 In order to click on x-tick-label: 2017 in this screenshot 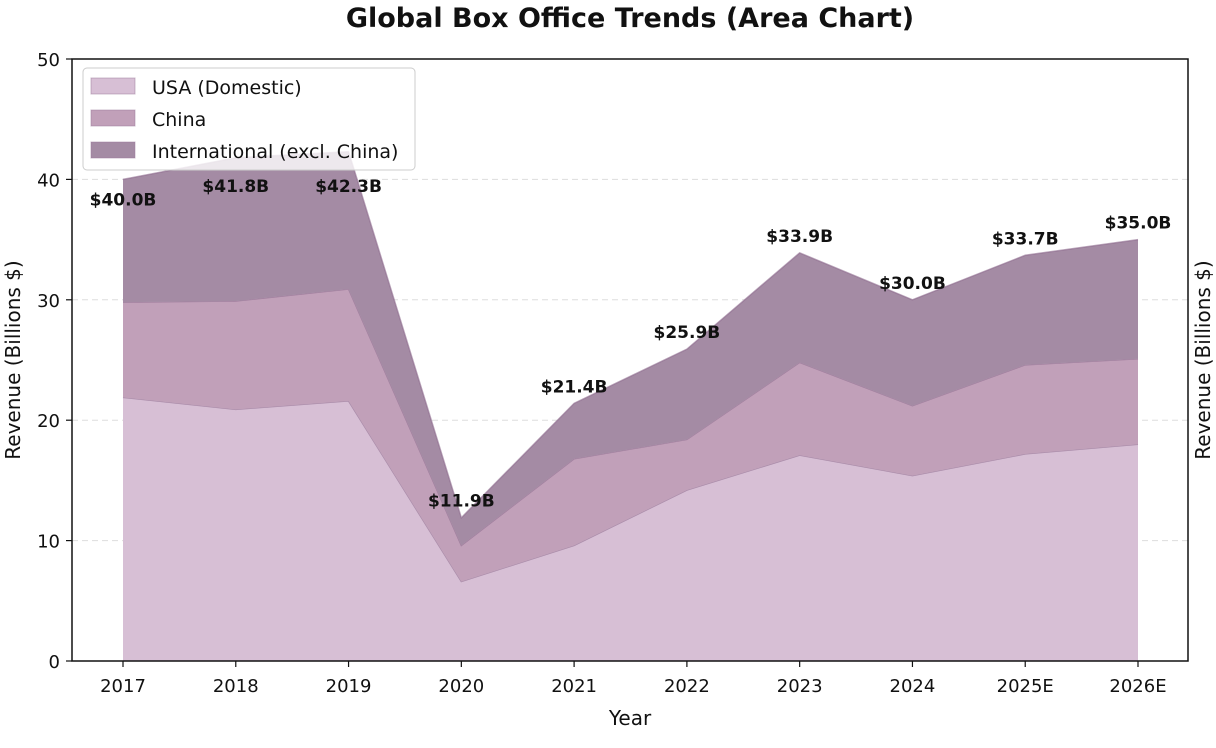, I will do `click(123, 686)`.